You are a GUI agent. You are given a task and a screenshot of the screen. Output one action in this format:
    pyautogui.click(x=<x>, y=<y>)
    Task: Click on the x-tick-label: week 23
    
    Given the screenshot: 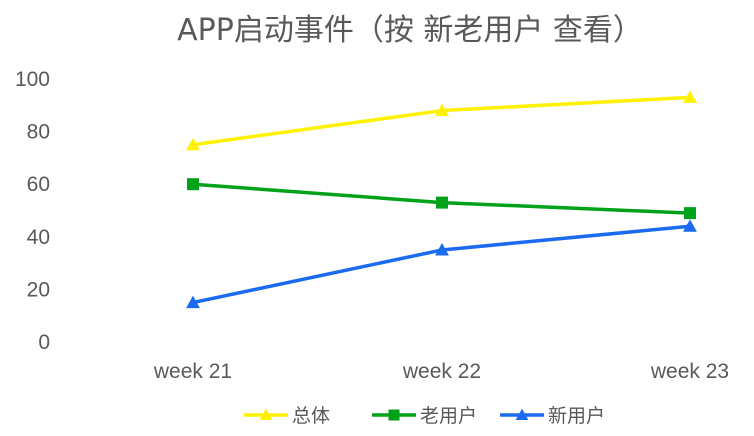 What is the action you would take?
    pyautogui.click(x=689, y=371)
    